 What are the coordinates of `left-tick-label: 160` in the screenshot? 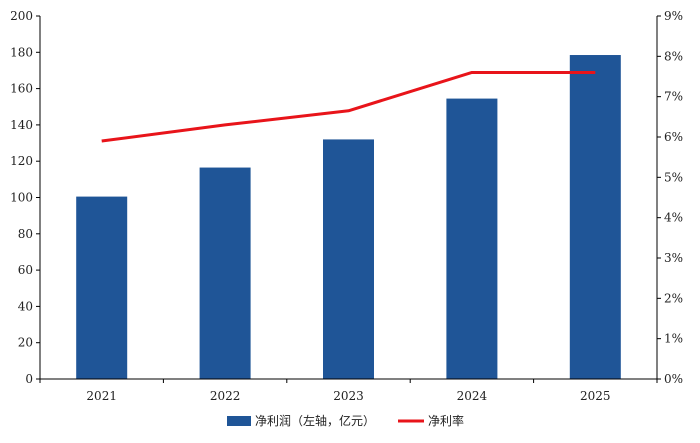 It's located at (21, 89).